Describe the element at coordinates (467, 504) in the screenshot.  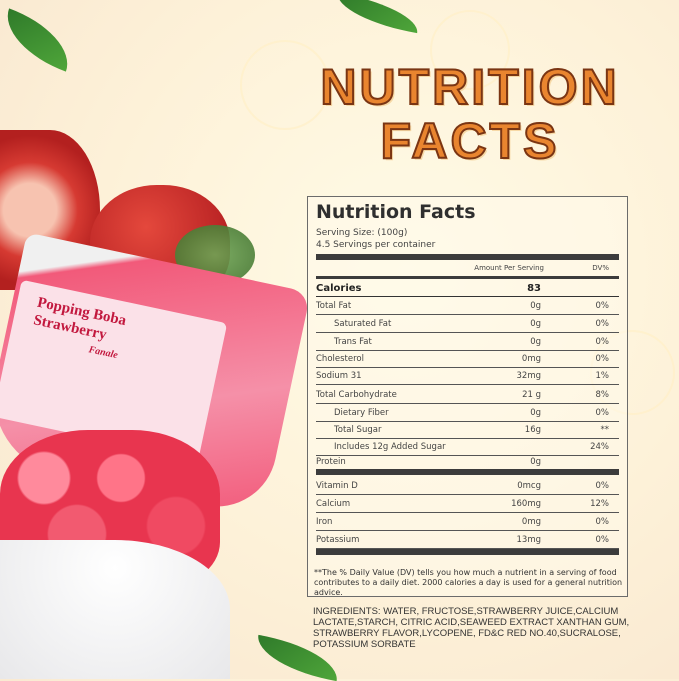
I see `nutrient-row: Calcium 160mg 12%` at that location.